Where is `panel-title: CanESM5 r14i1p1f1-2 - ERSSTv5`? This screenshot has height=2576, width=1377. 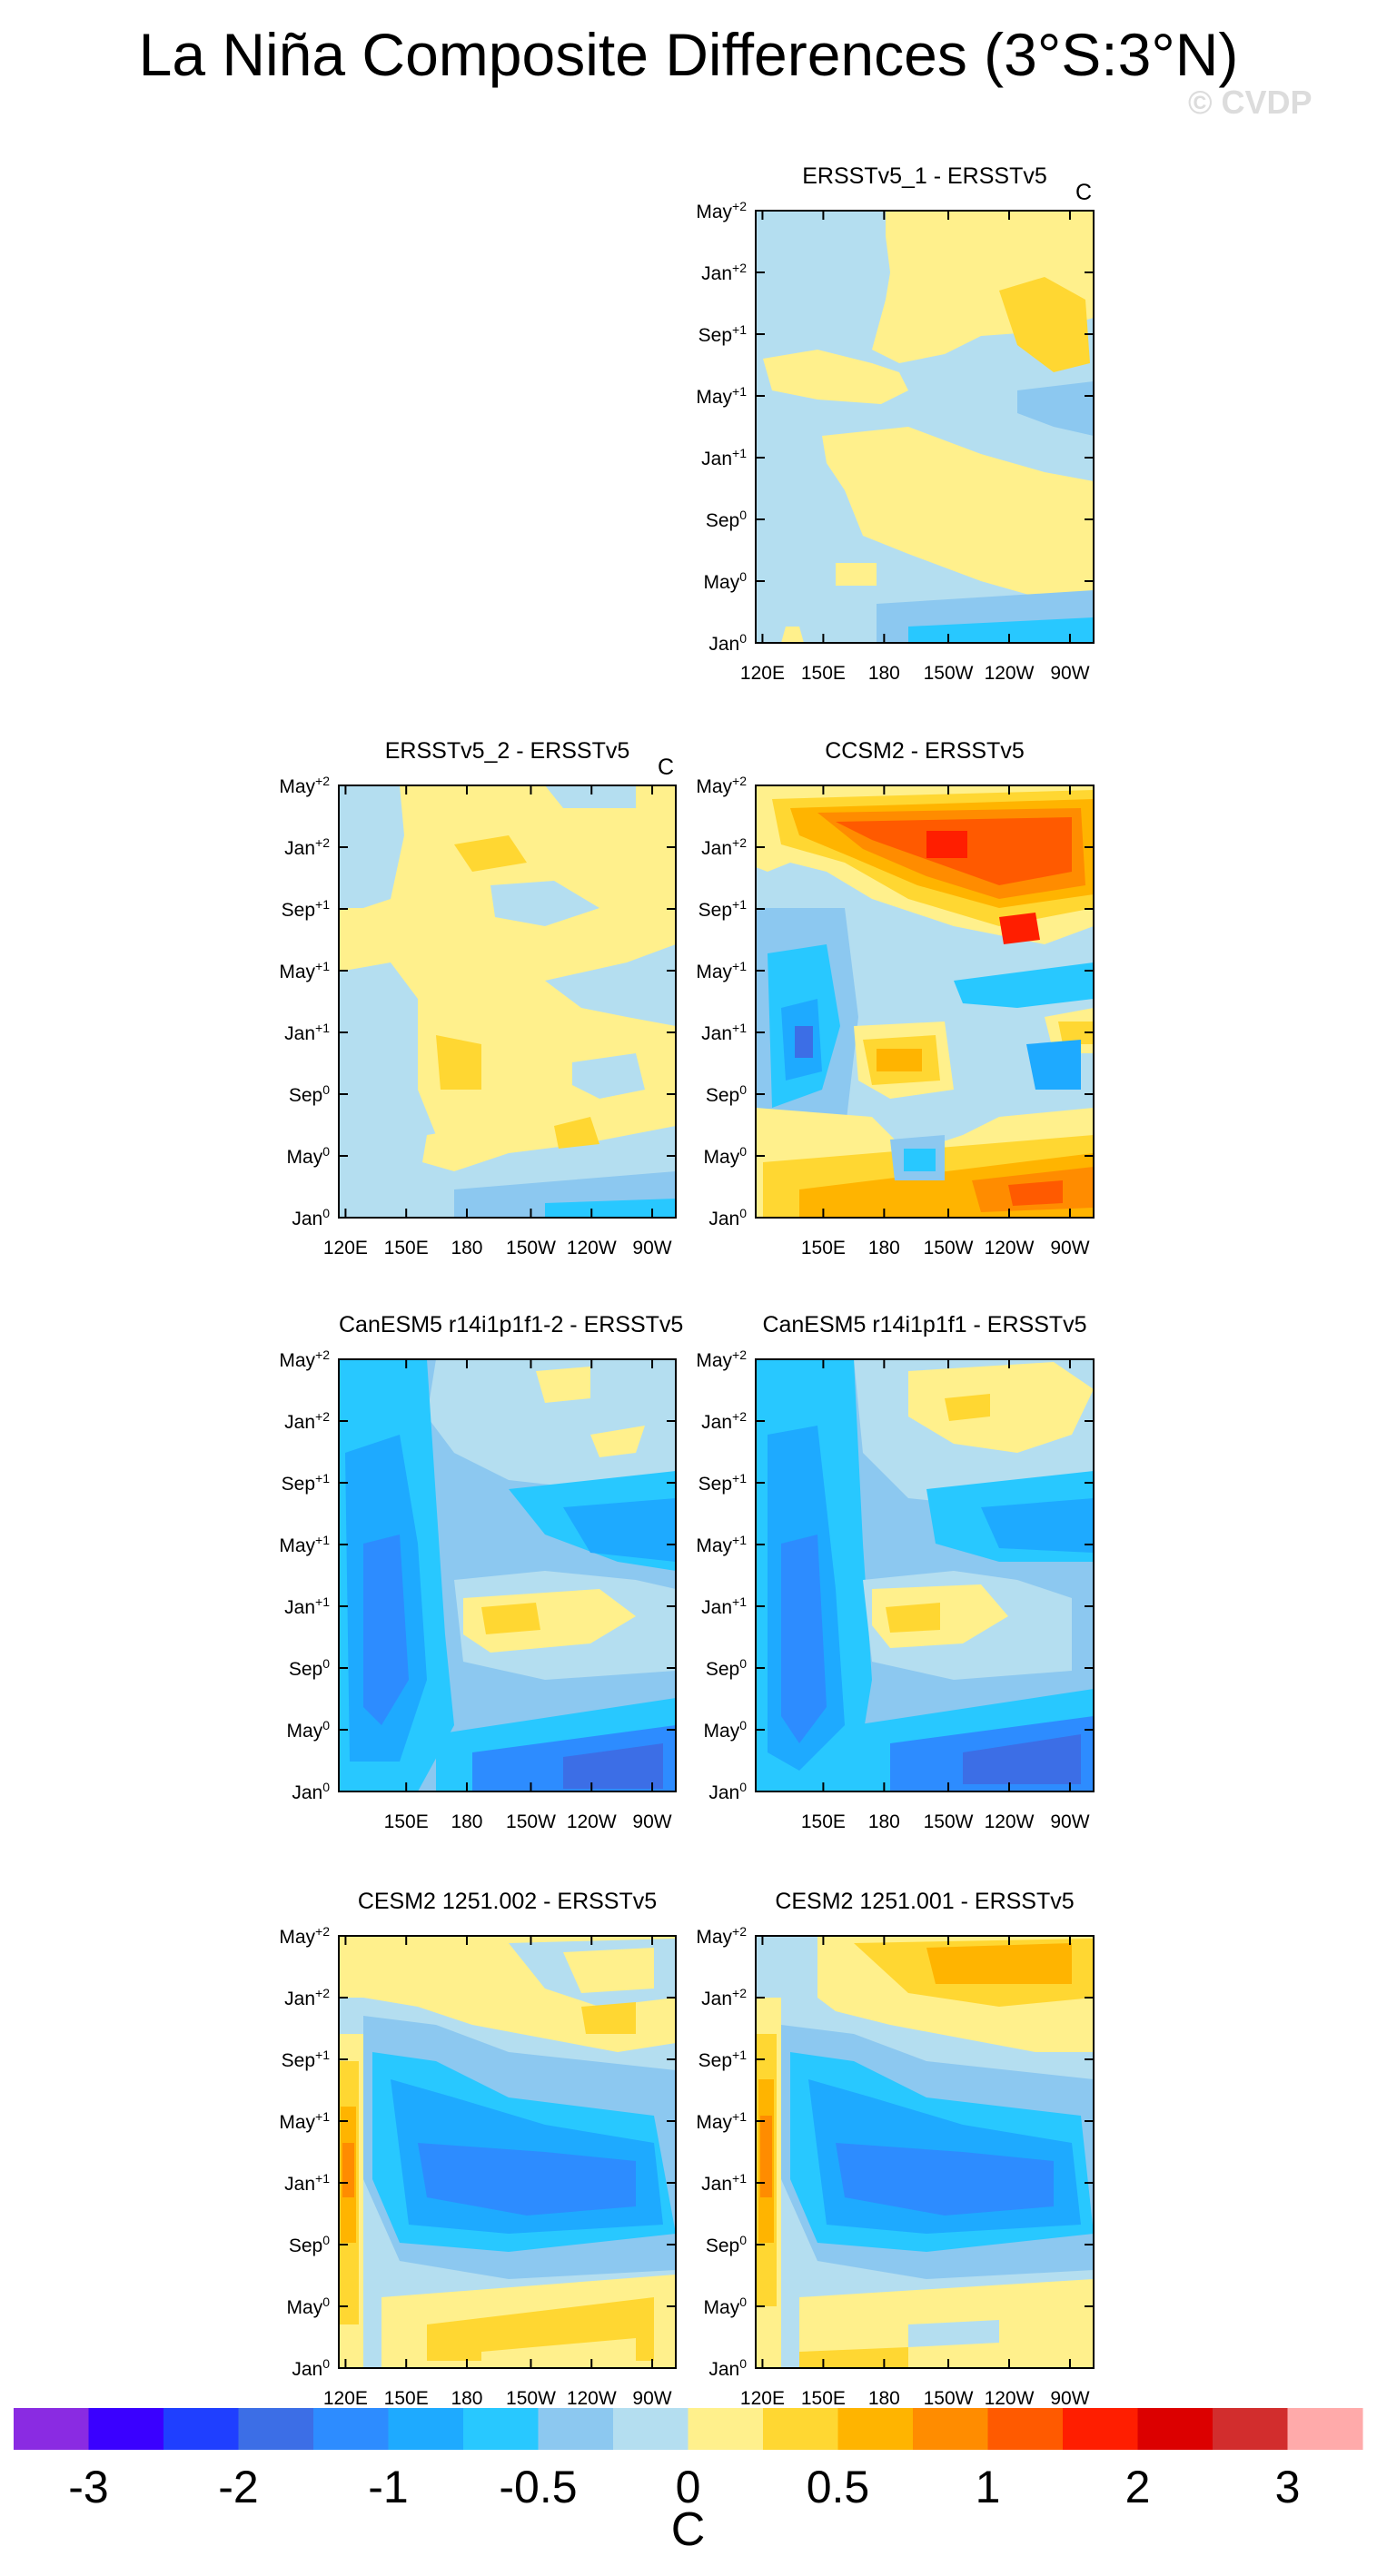
panel-title: CanESM5 r14i1p1f1-2 - ERSSTv5 is located at coordinates (511, 1324).